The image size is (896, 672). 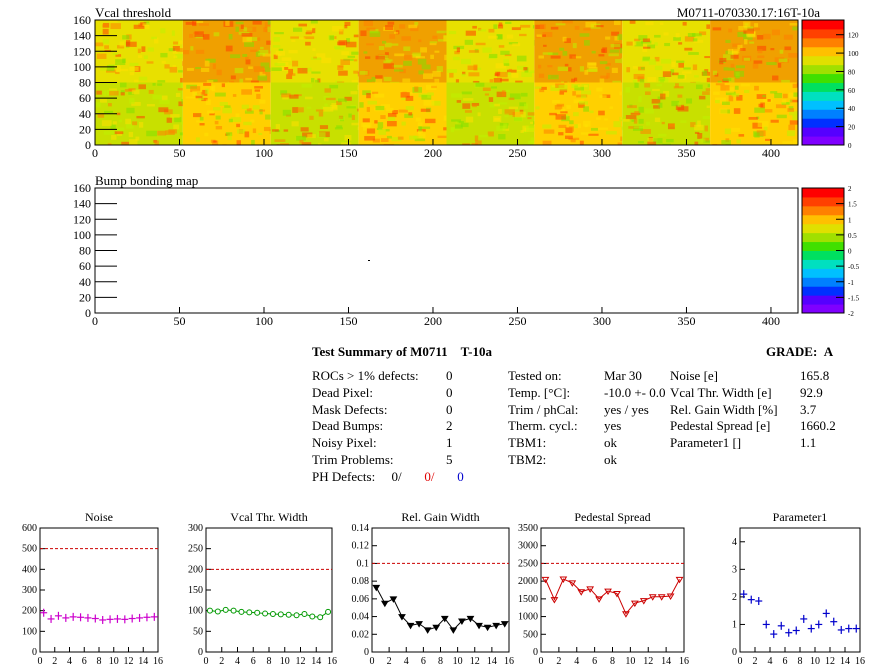 What do you see at coordinates (720, 426) in the screenshot?
I see `result-row-label: Pedestal Spread [e]` at bounding box center [720, 426].